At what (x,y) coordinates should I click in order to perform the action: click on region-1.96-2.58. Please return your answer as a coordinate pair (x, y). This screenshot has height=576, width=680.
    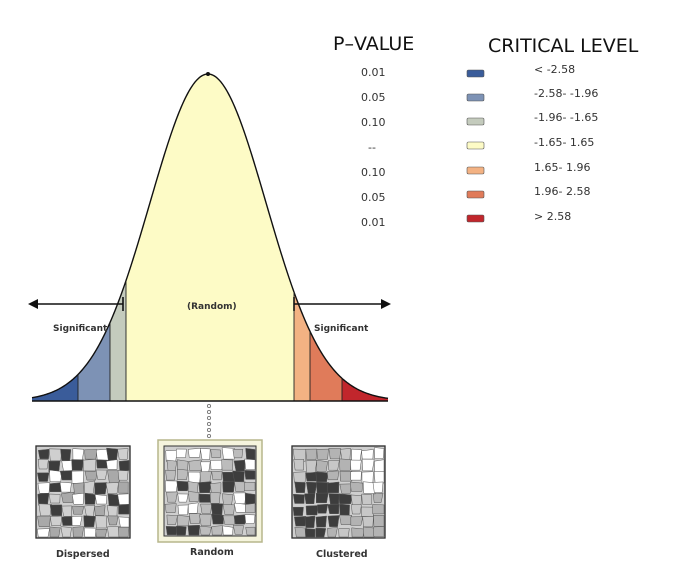
    Looking at the image, I should click on (326, 366).